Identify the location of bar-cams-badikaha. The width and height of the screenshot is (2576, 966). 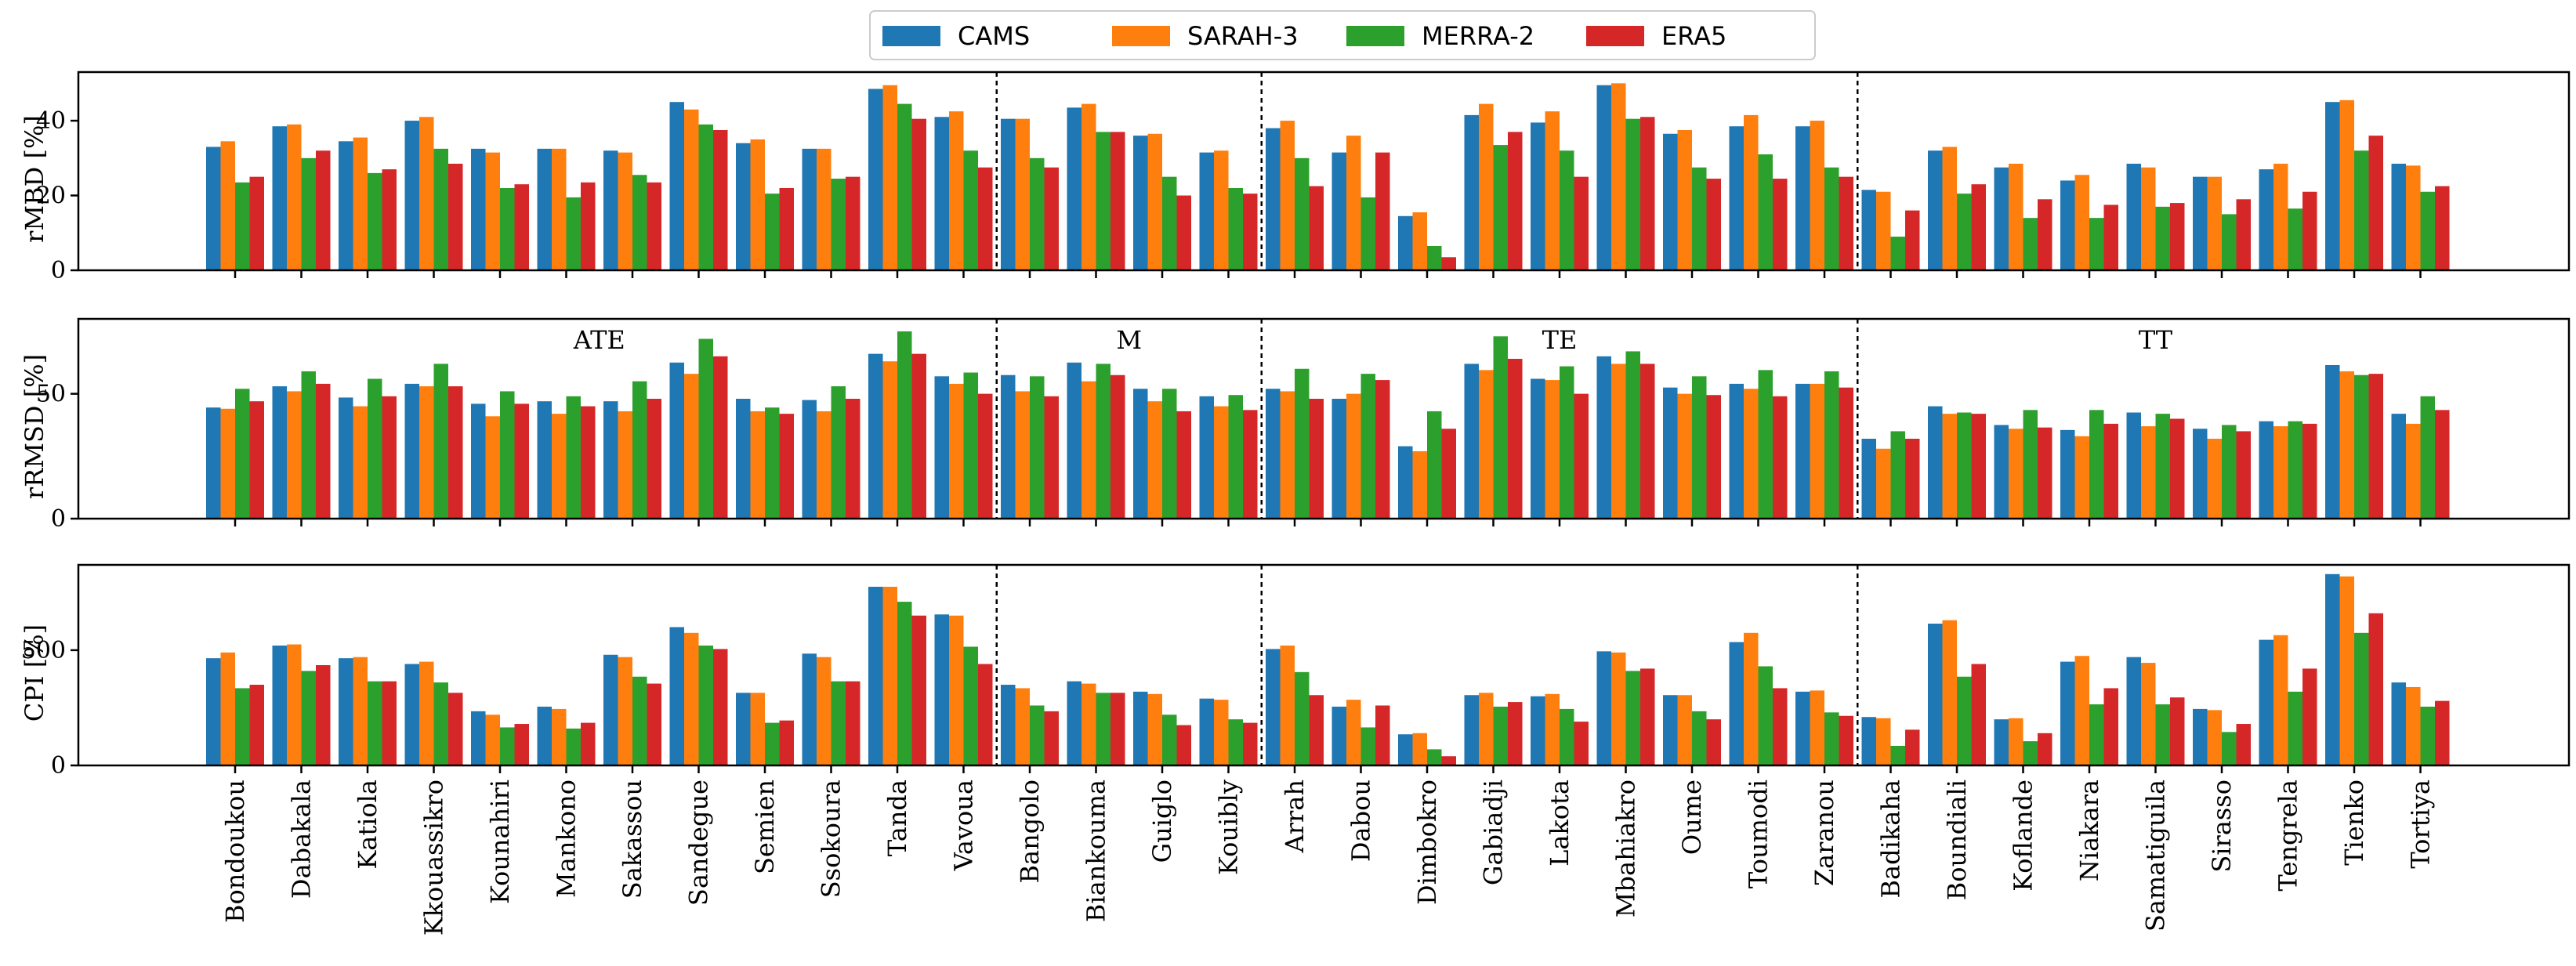
(1868, 741).